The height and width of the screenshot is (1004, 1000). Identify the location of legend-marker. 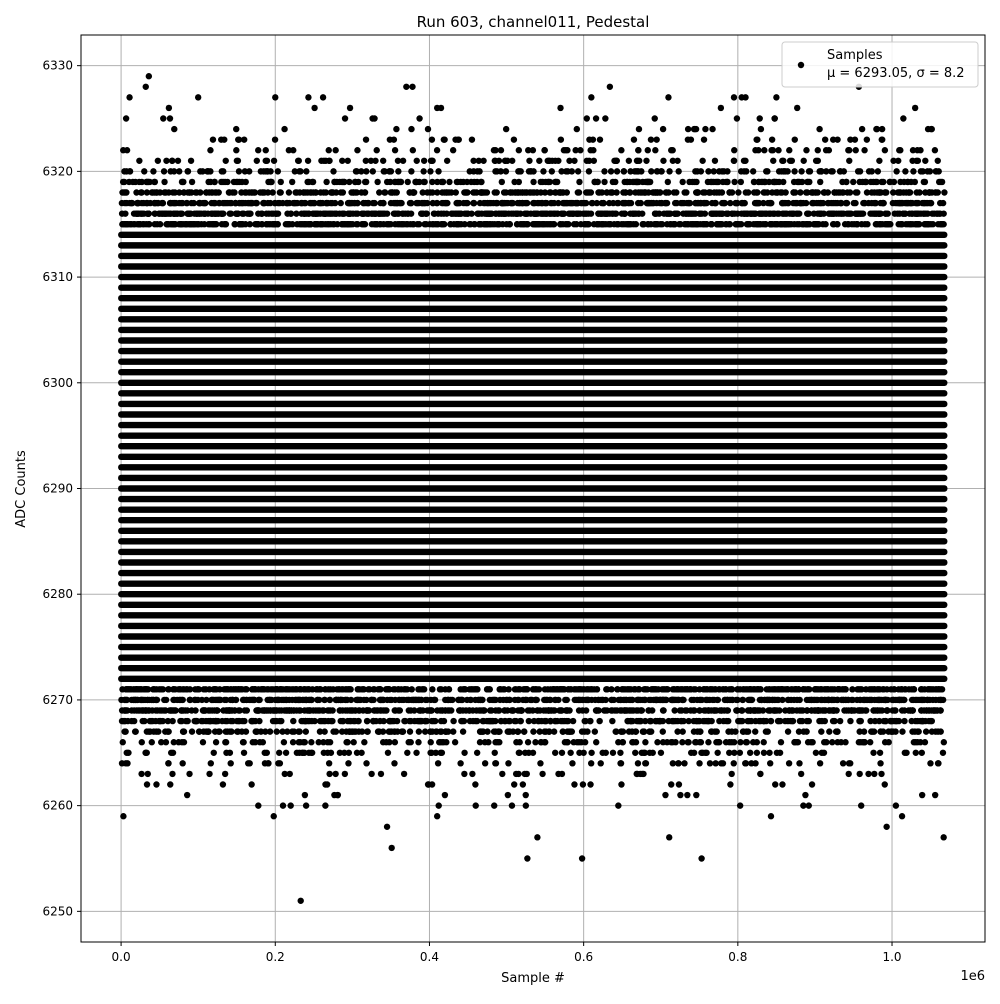
(801, 65).